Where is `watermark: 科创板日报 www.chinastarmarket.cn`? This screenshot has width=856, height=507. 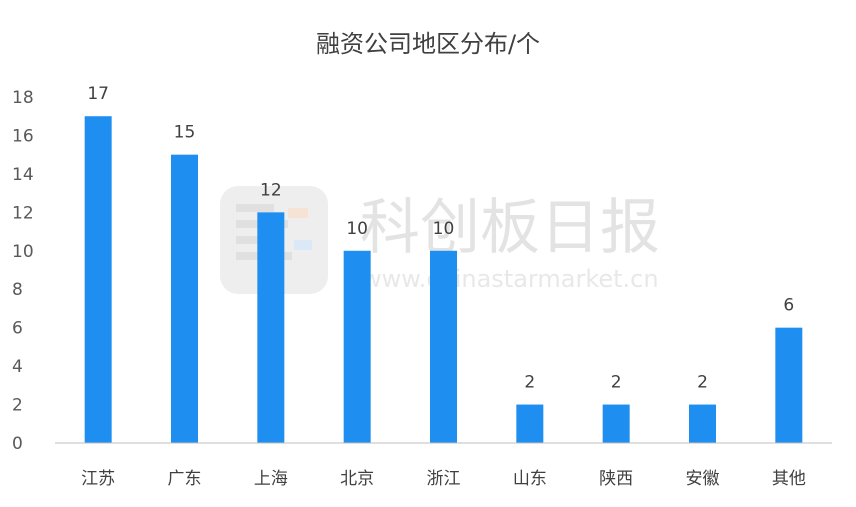
watermark: 科创板日报 www.chinastarmarket.cn is located at coordinates (440, 240).